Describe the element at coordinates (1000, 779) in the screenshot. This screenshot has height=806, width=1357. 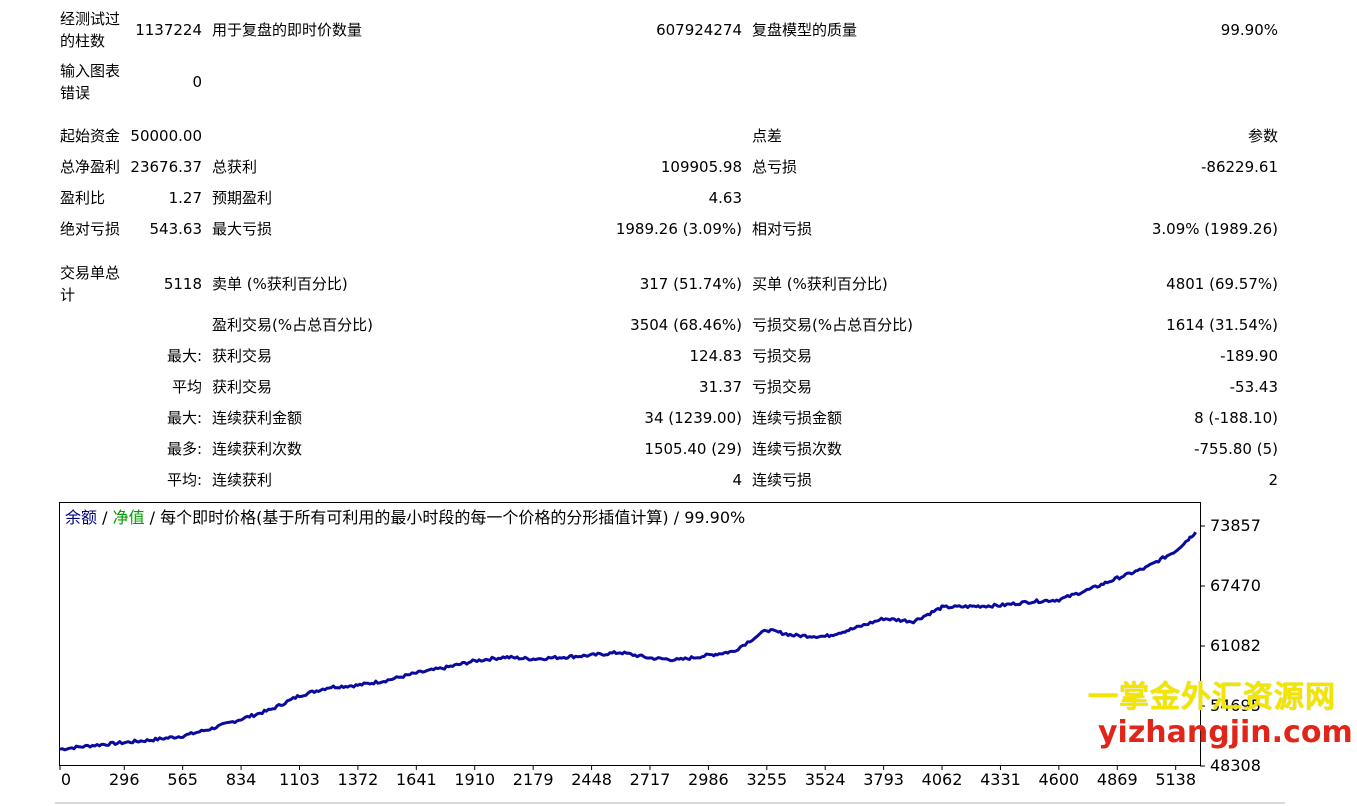
I see `x-tick-label: 4331` at that location.